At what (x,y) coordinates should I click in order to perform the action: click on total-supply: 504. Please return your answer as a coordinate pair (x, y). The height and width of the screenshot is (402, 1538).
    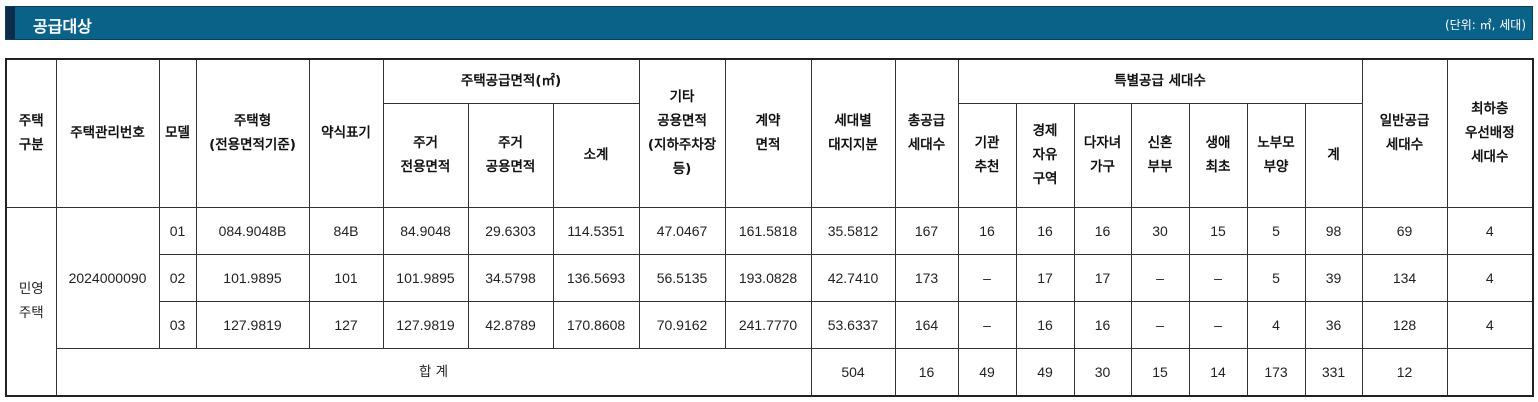
    Looking at the image, I should click on (853, 372).